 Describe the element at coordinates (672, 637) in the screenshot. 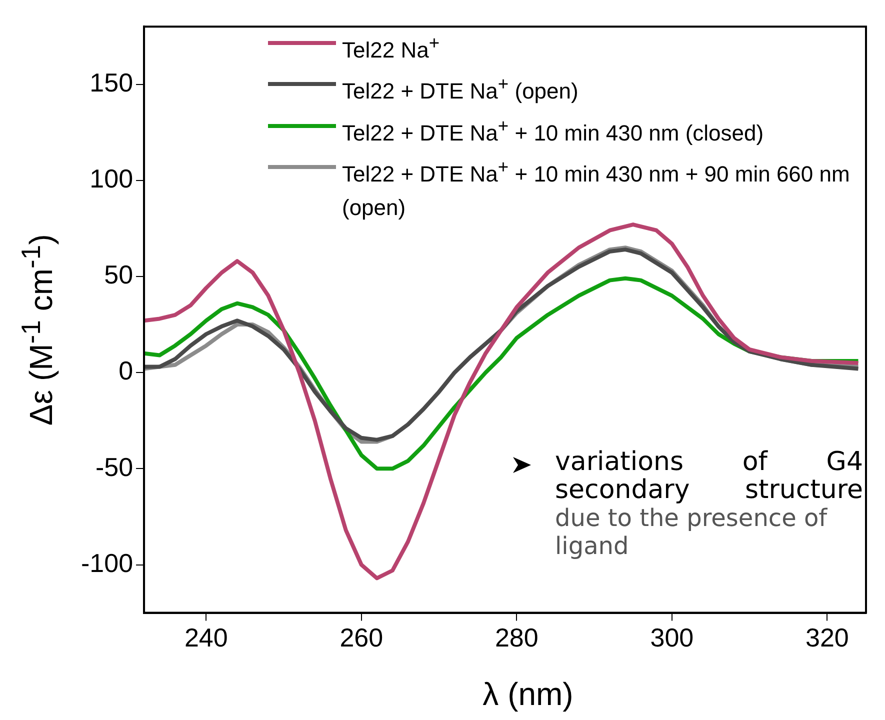

I see `x-tick-label: 300` at that location.